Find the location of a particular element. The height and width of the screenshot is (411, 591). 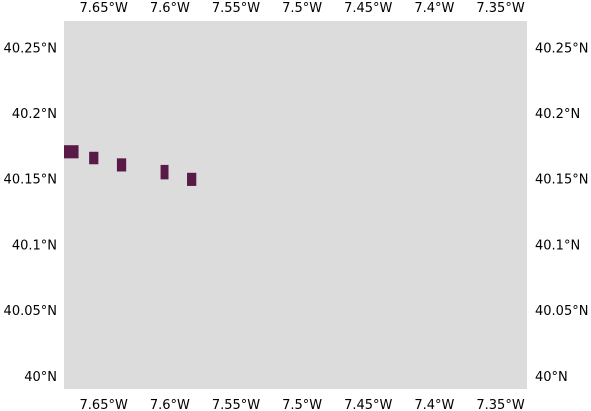

lat-tick-label-left: 40°N is located at coordinates (40, 377).